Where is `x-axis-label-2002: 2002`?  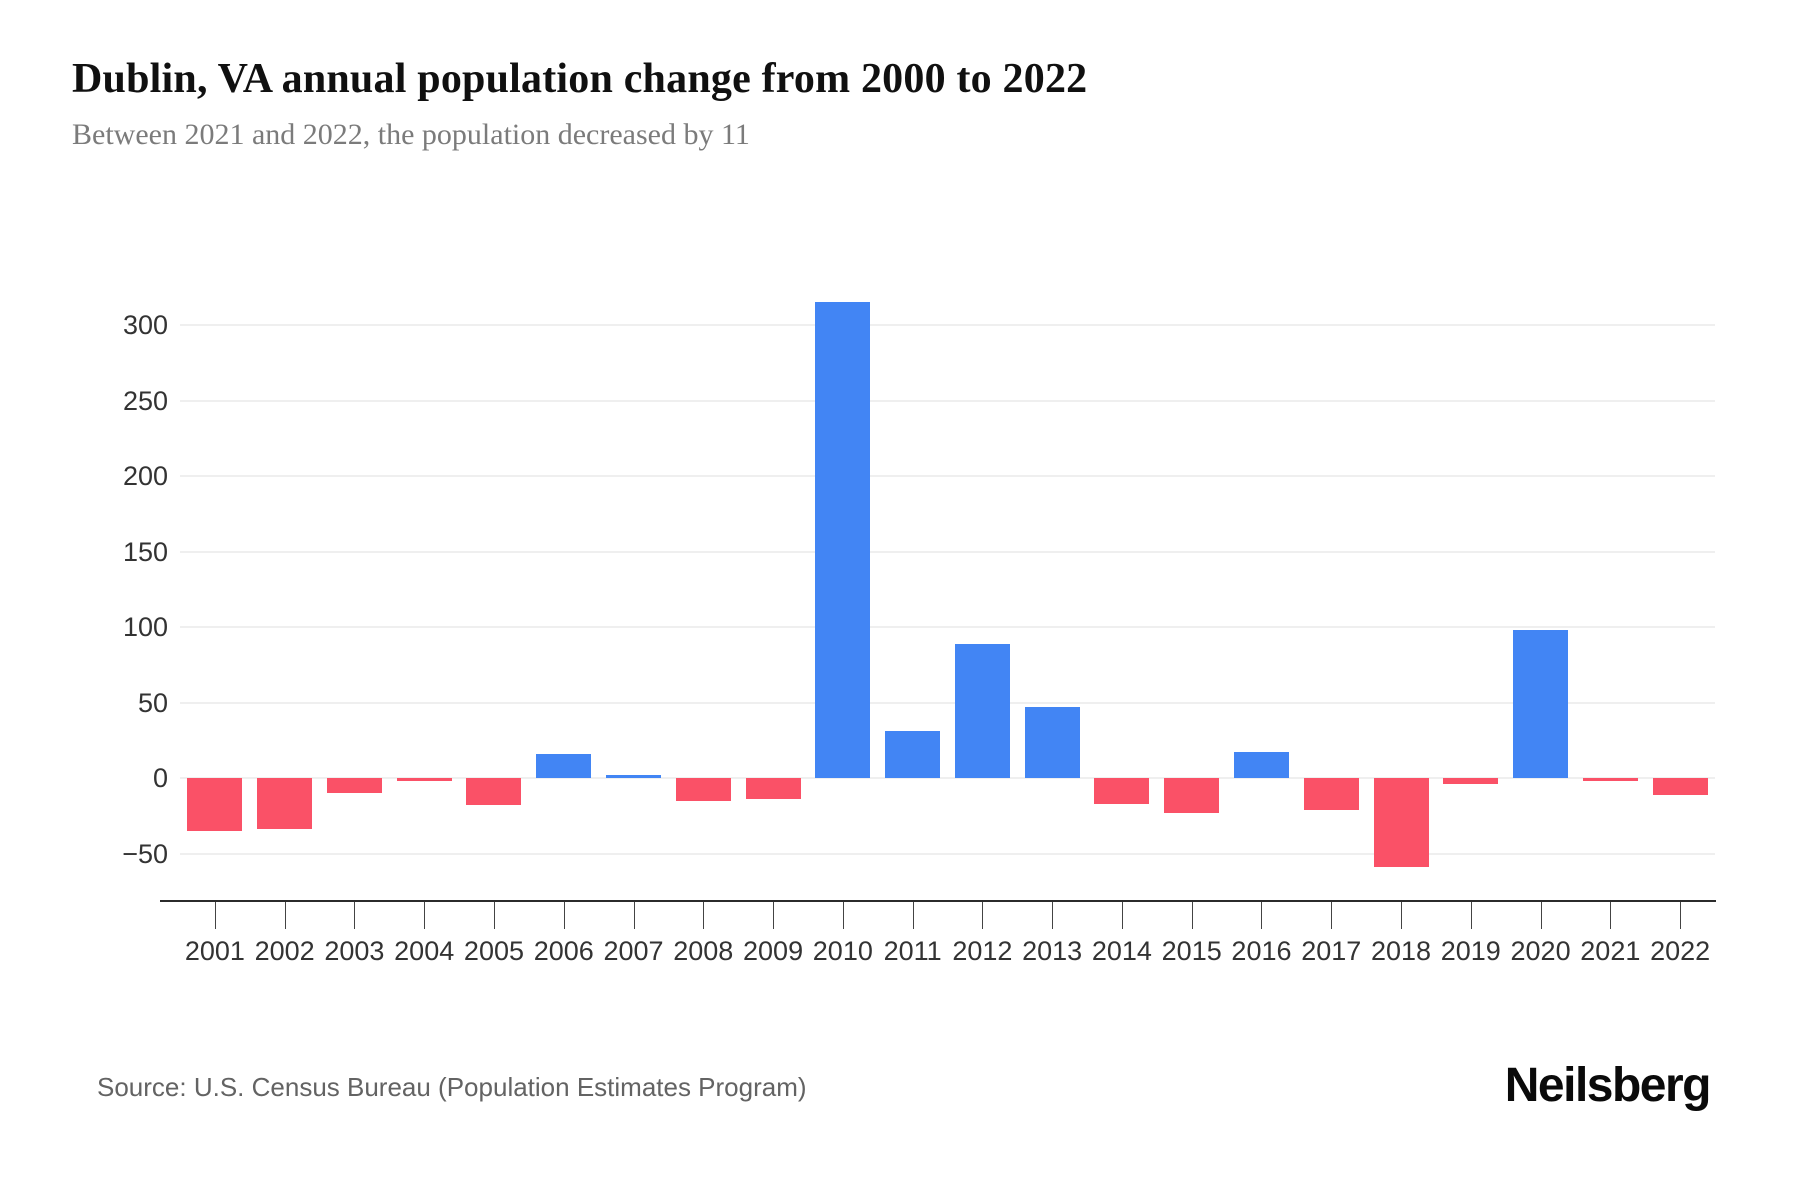
x-axis-label-2002: 2002 is located at coordinates (284, 951).